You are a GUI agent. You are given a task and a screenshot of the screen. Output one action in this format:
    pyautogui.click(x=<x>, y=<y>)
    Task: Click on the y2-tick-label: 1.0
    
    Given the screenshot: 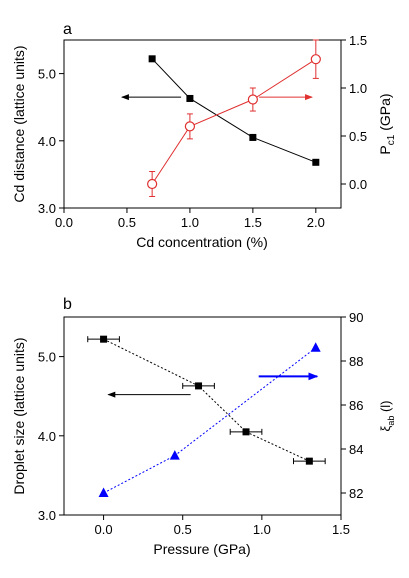 What is the action you would take?
    pyautogui.click(x=358, y=88)
    